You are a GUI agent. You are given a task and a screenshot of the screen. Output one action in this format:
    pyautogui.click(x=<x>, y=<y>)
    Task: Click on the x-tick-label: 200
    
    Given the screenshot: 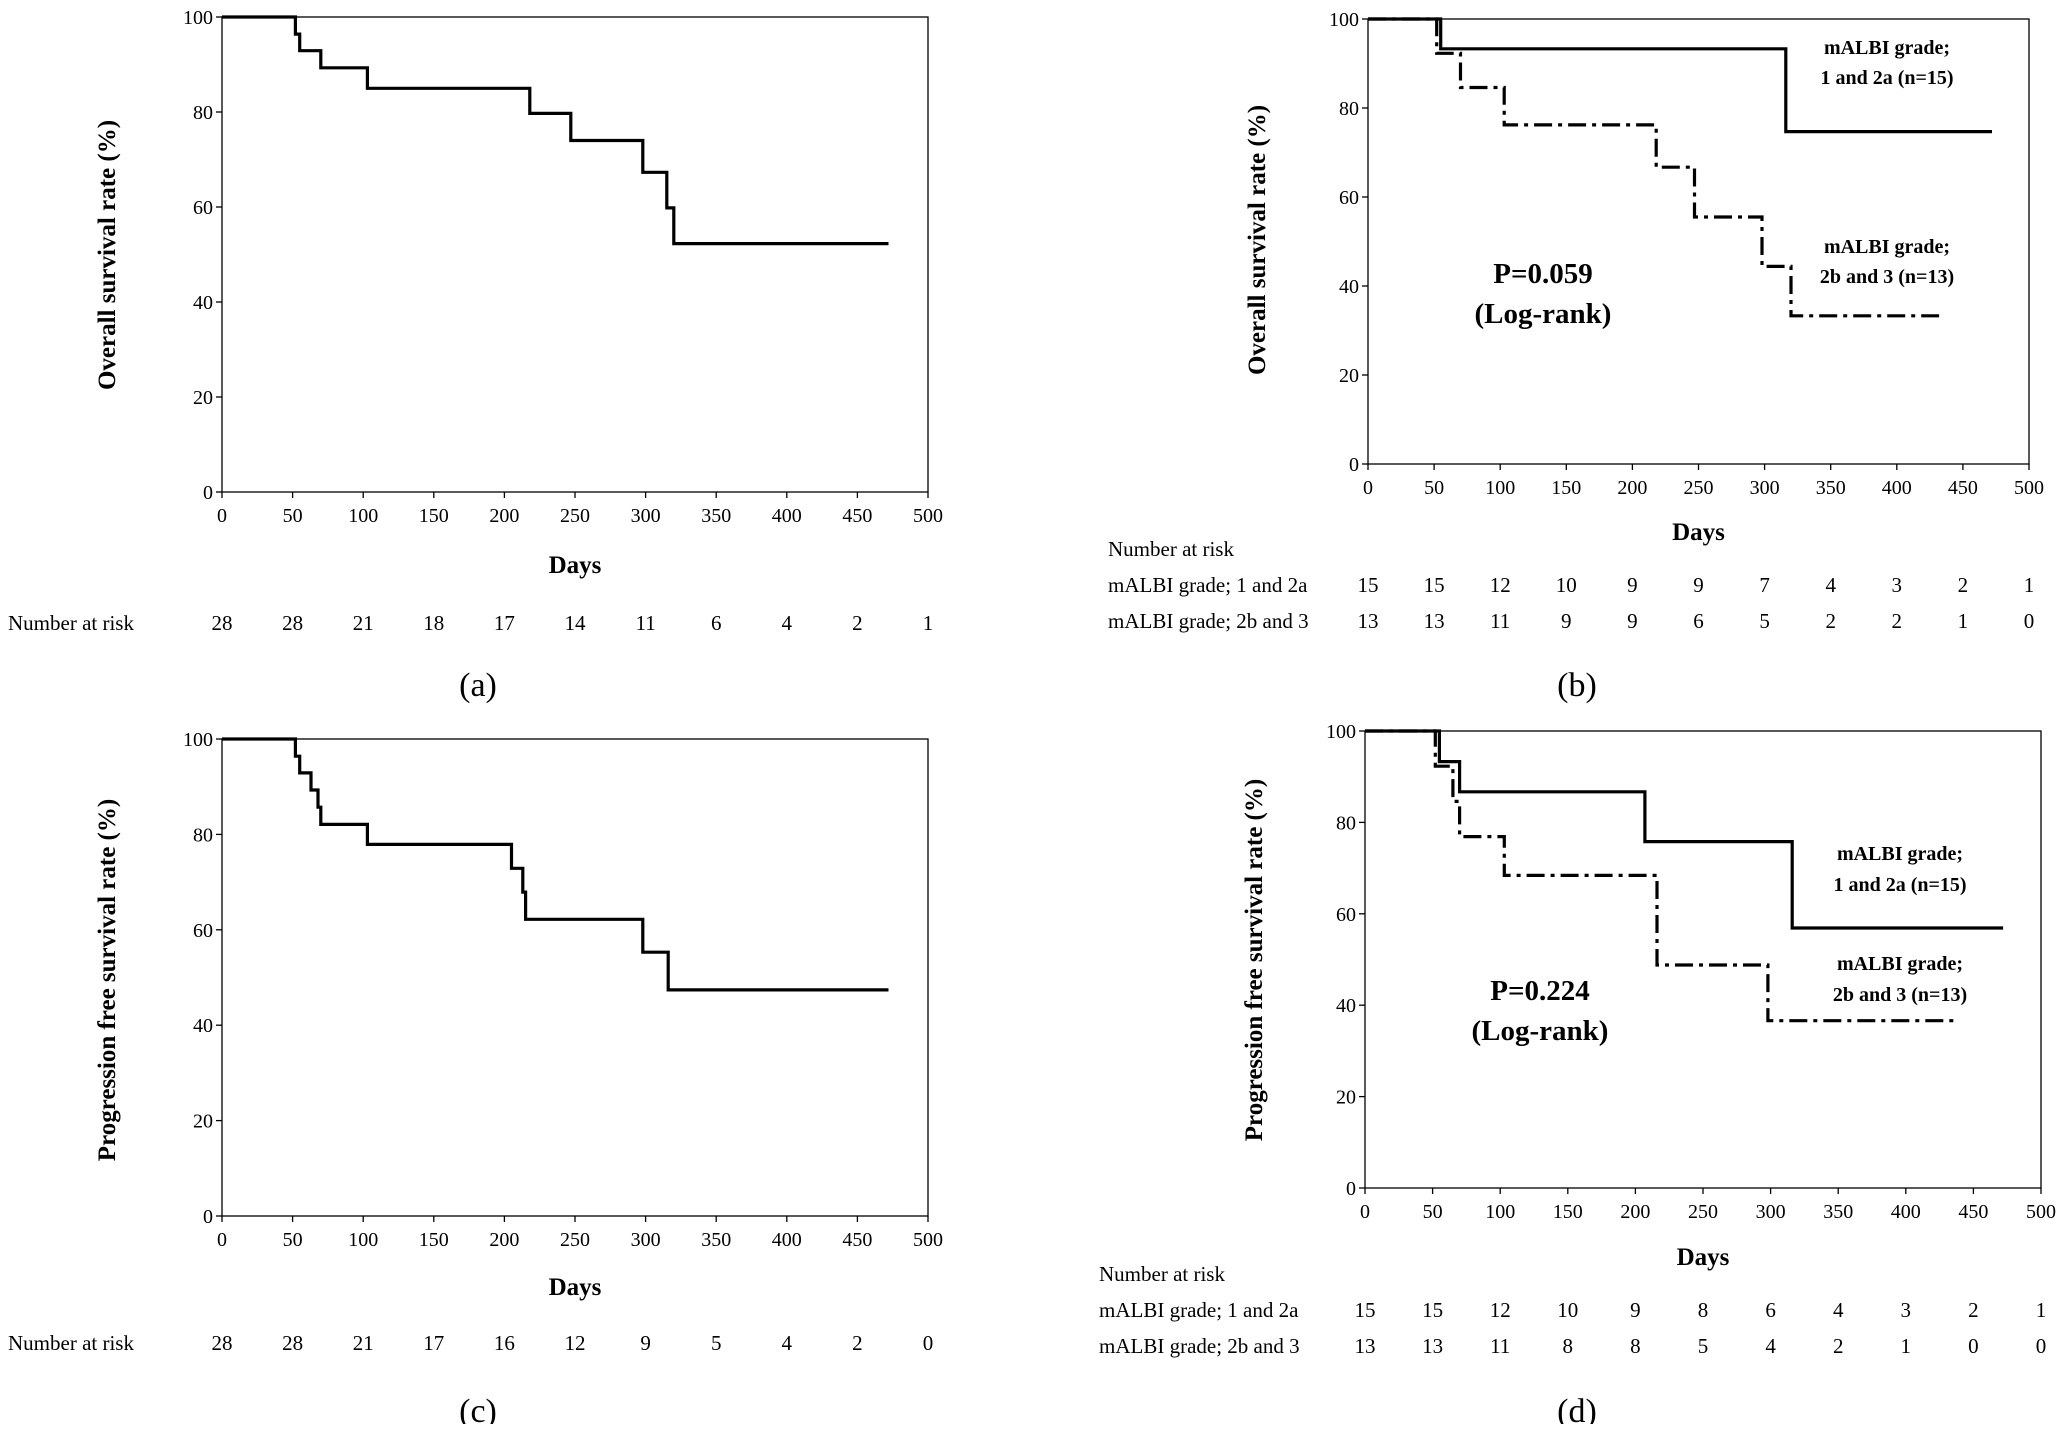 What is the action you would take?
    pyautogui.click(x=504, y=1240)
    